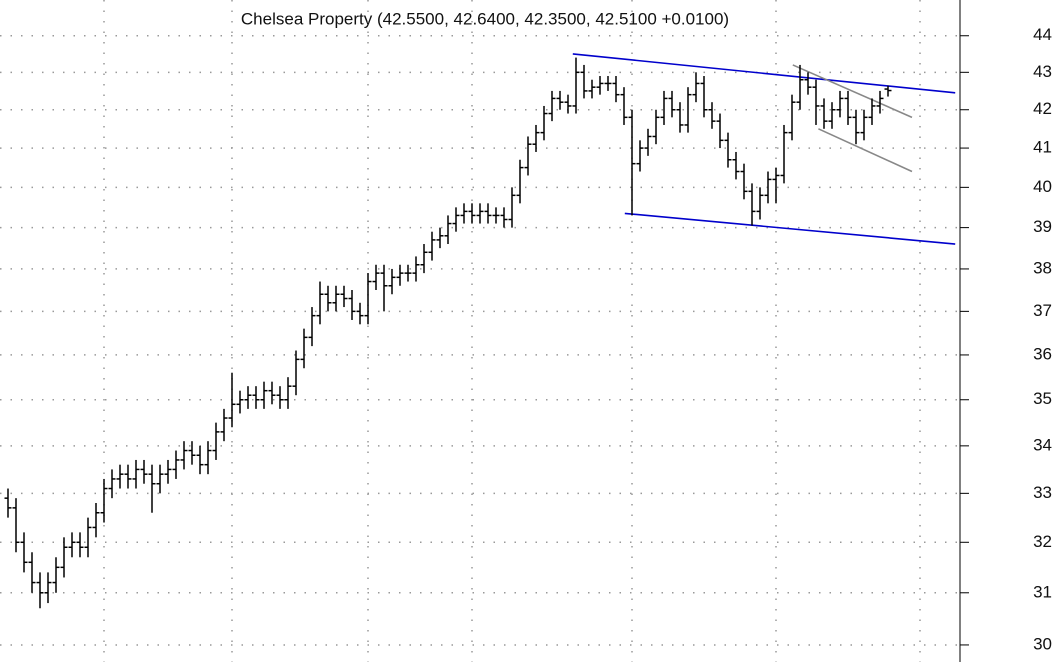 Image resolution: width=1061 pixels, height=662 pixels. Describe the element at coordinates (1042, 444) in the screenshot. I see `y-tick-label: 34` at that location.